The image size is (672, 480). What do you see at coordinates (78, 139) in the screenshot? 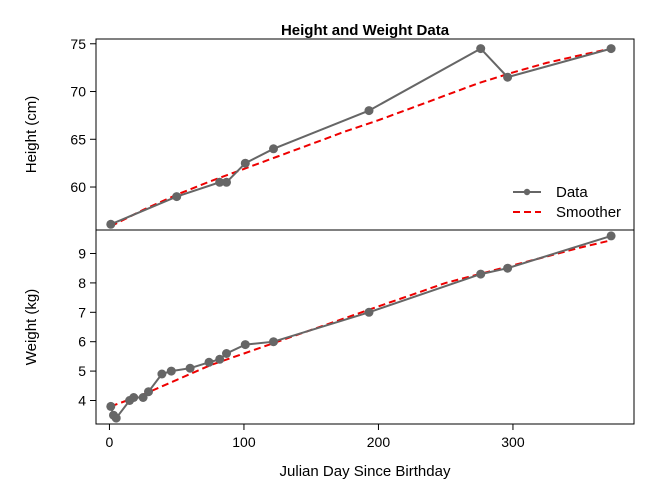
I see `height-y-tick-label: 65` at bounding box center [78, 139].